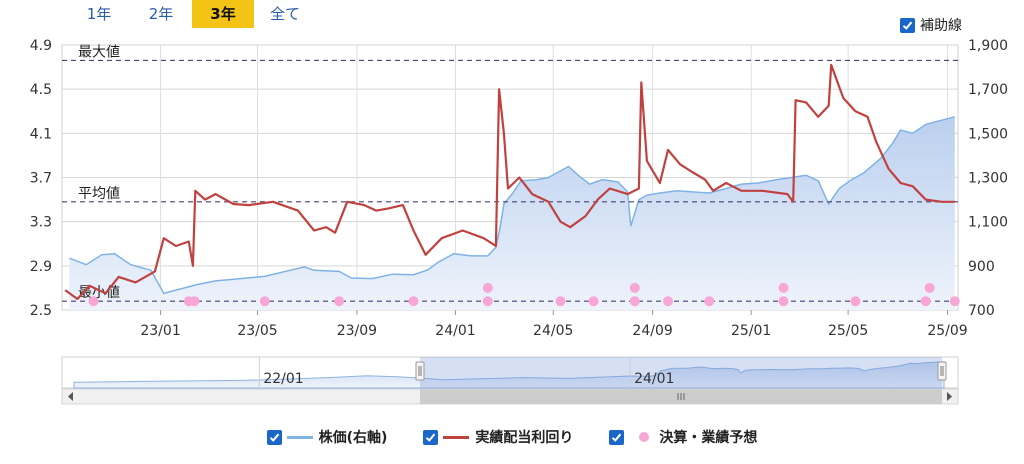  I want to click on y-left-tick-label: 2.9, so click(41, 267).